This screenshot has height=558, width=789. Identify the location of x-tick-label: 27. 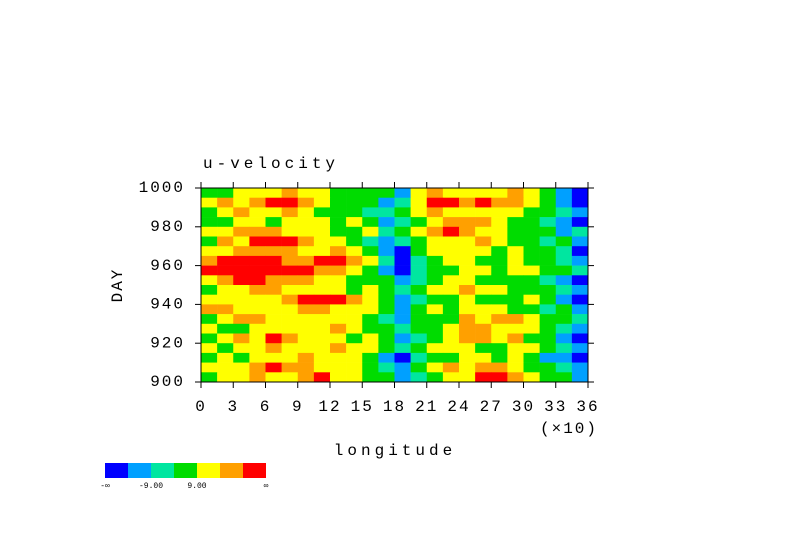
(491, 407).